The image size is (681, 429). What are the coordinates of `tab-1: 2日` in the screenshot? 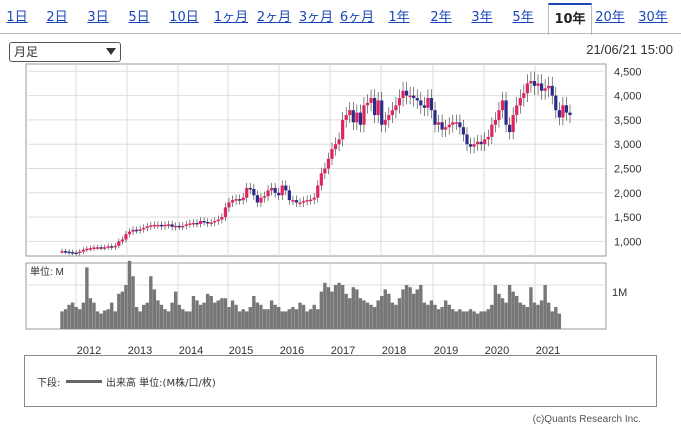 It's located at (57, 17).